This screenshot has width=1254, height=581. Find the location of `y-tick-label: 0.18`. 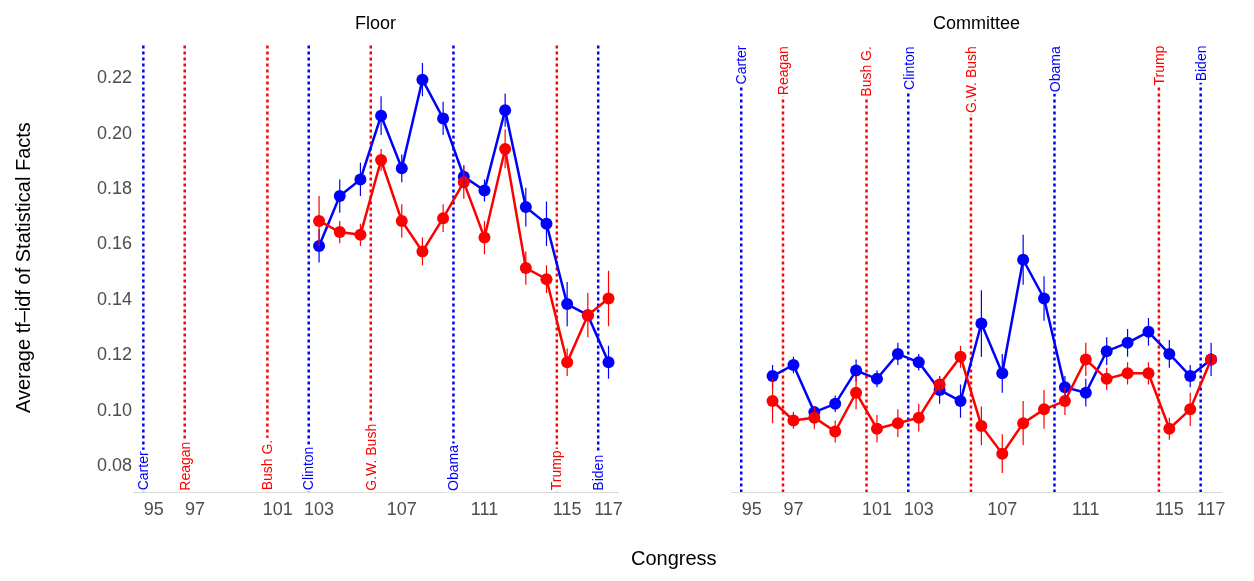

y-tick-label: 0.18 is located at coordinates (114, 188).